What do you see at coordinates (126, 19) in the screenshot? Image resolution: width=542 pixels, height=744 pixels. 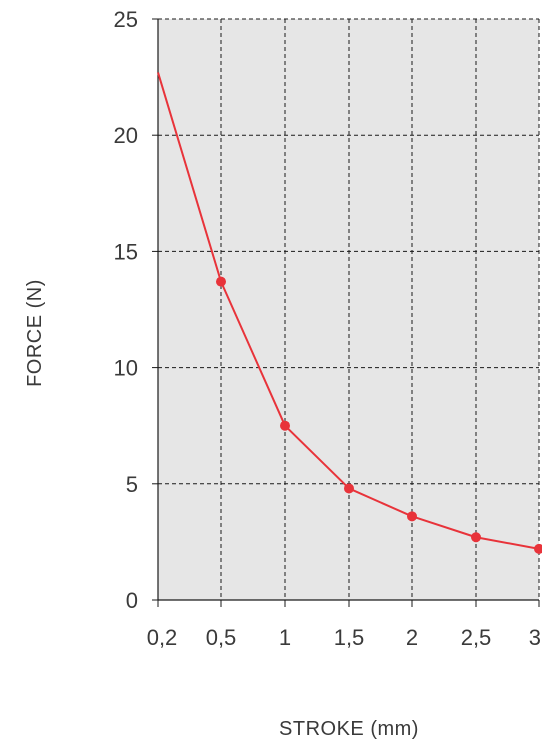 I see `y-tick-label: 25` at bounding box center [126, 19].